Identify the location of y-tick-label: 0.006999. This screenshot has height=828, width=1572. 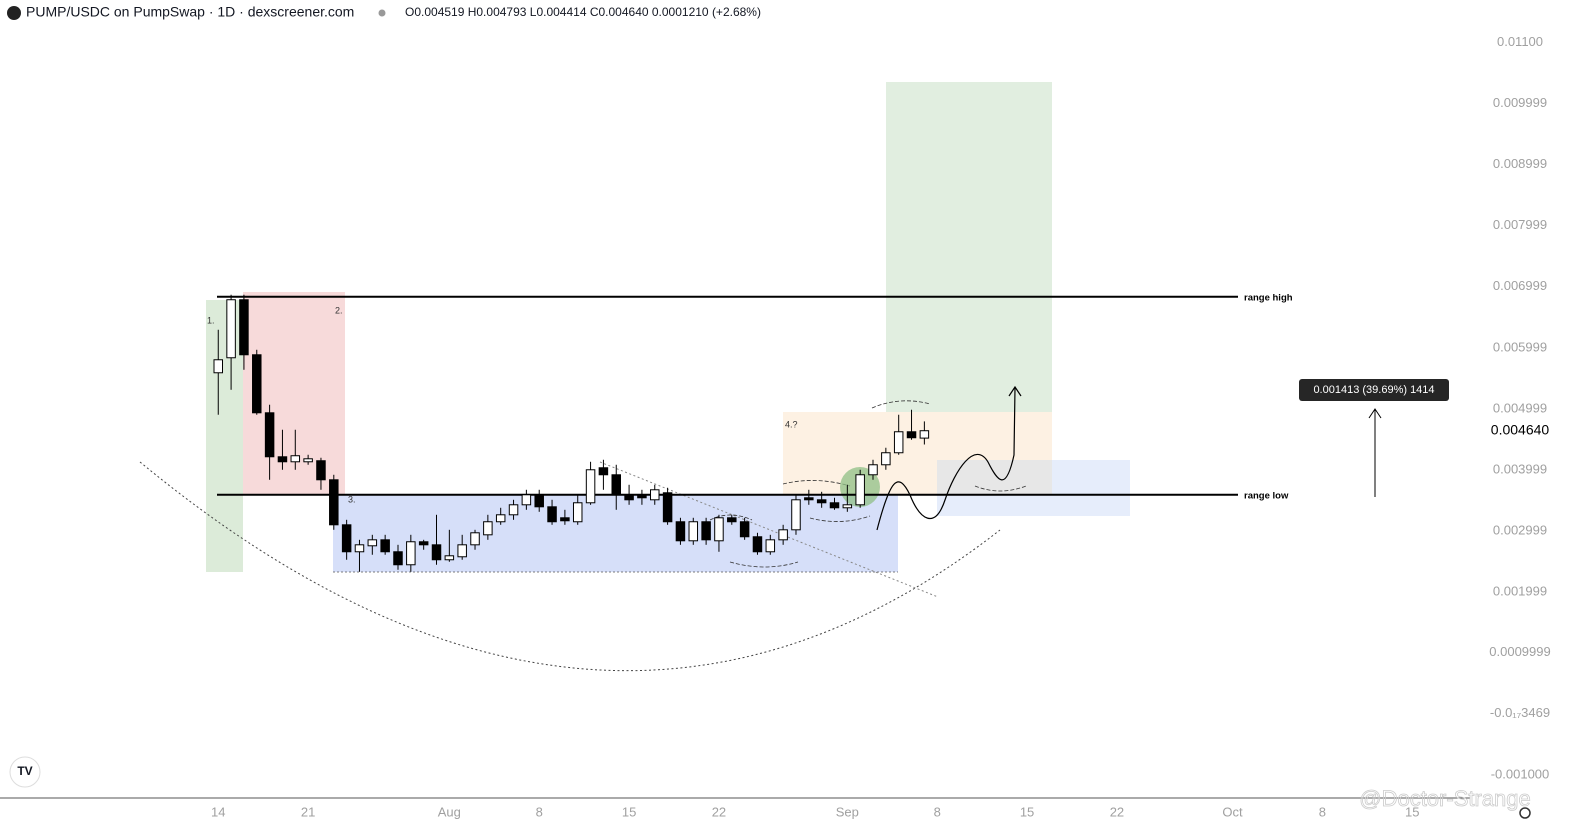
(1520, 285).